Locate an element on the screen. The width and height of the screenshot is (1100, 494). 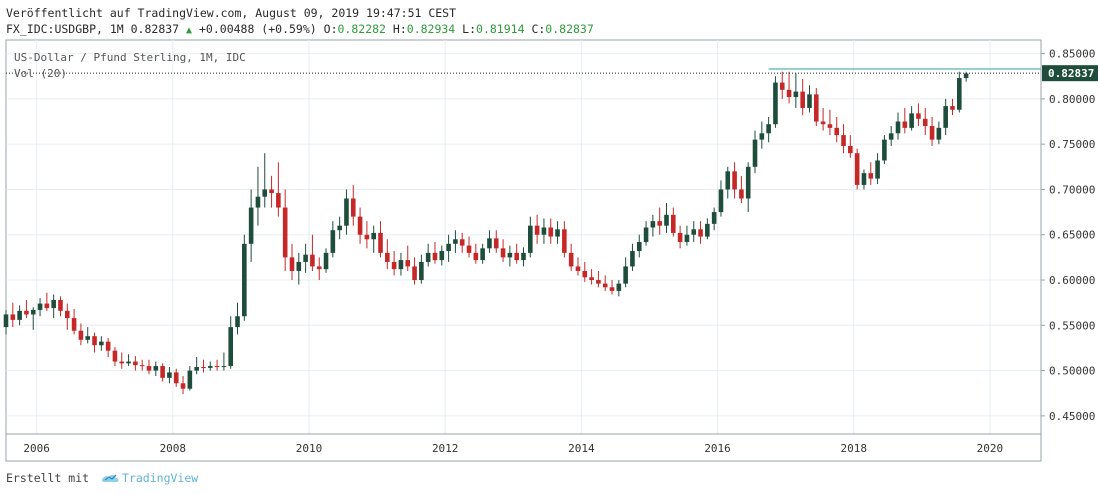
y-tick-label: 0.75000 is located at coordinates (1072, 144).